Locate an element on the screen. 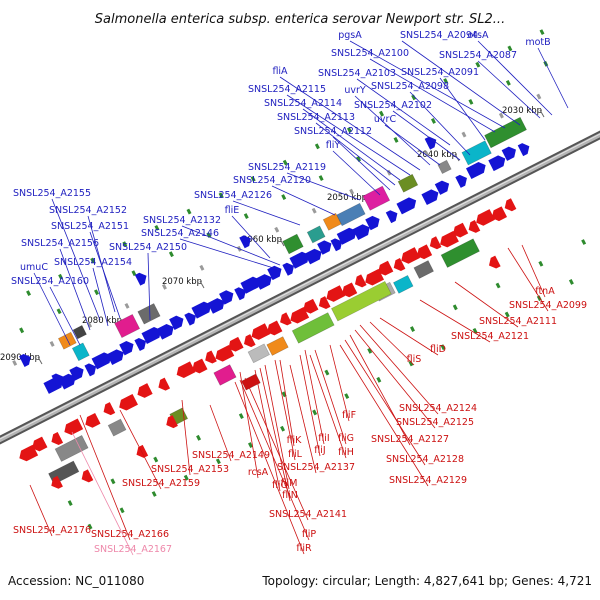  forward-gene-label: SNSL254_A2156 is located at coordinates (60, 243).